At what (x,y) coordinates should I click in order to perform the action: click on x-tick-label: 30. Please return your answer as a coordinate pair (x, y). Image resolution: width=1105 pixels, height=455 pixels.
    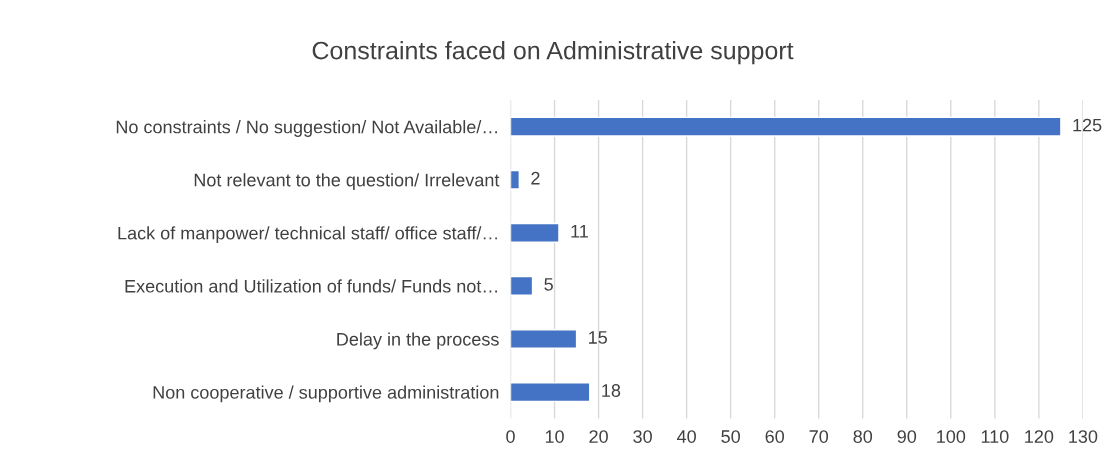
    Looking at the image, I should click on (642, 436).